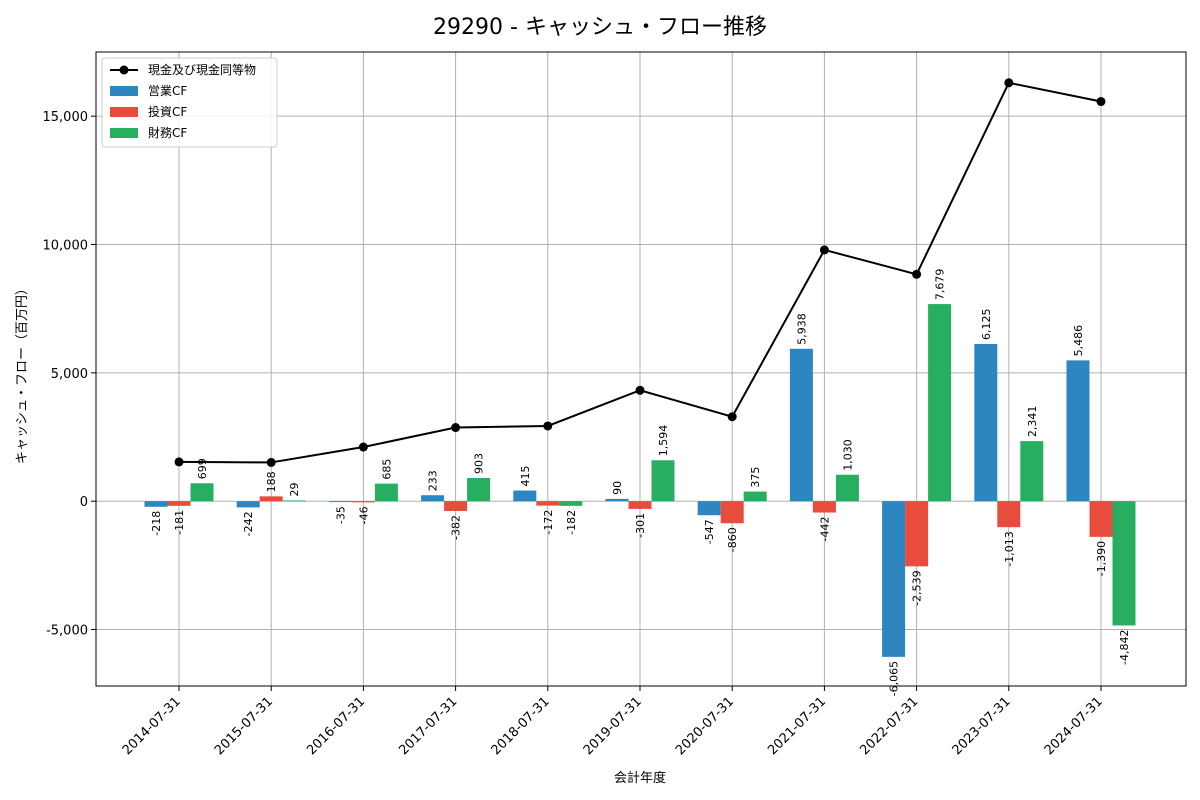  What do you see at coordinates (1074, 726) in the screenshot?
I see `x-tick-label: 2024-07-31` at bounding box center [1074, 726].